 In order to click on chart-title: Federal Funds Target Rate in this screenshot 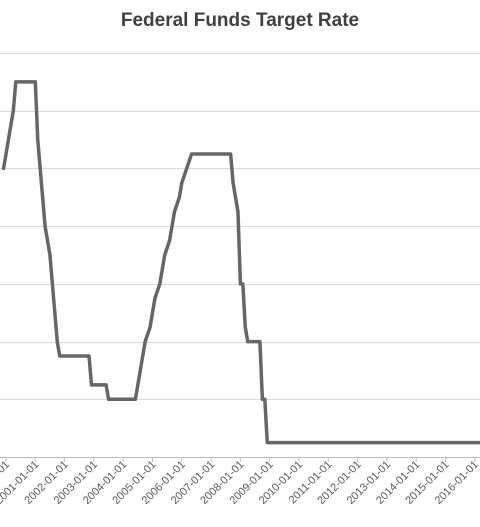, I will do `click(240, 20)`.